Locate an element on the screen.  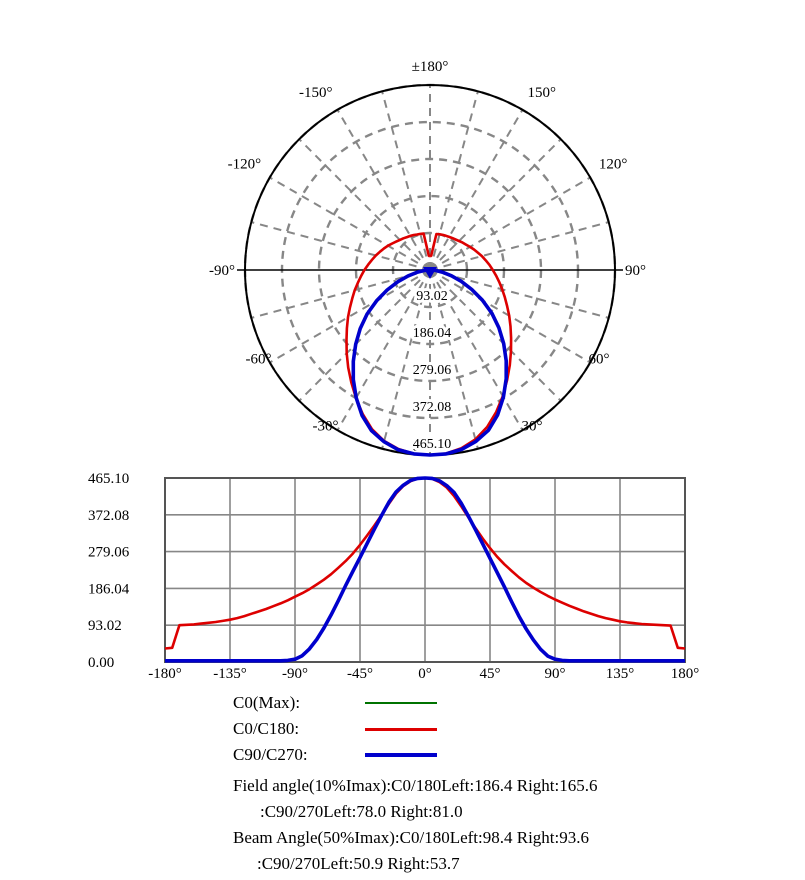
y-axis-label: 372.08 is located at coordinates (108, 516).